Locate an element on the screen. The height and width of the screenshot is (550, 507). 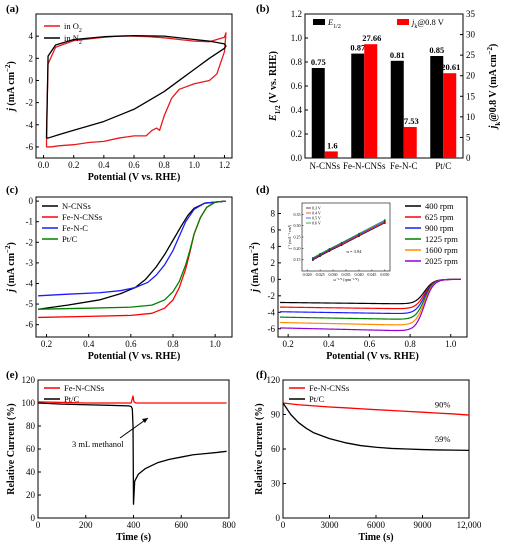
y2-tick-label: 25 is located at coordinates (471, 55).